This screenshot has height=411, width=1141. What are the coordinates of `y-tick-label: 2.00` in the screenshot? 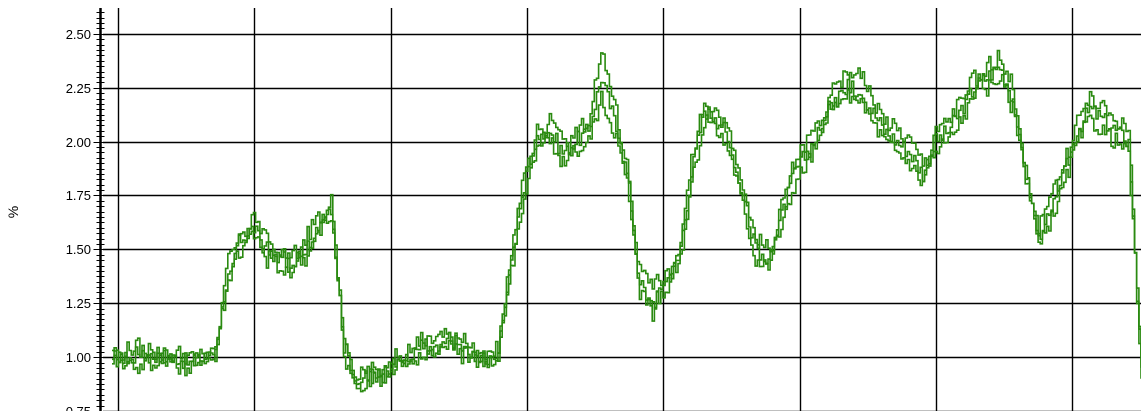 It's located at (78, 142).